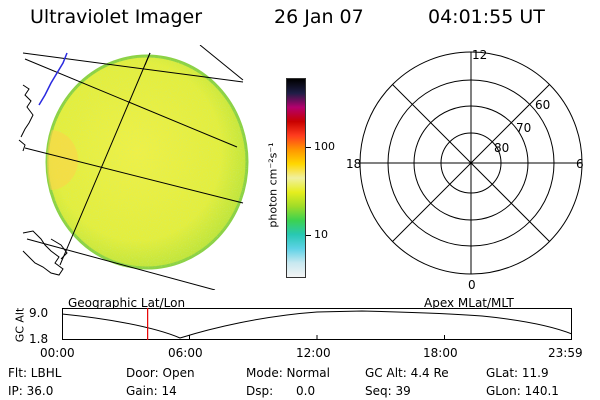 The height and width of the screenshot is (400, 600). What do you see at coordinates (580, 164) in the screenshot?
I see `mlt-6-label: 6` at bounding box center [580, 164].